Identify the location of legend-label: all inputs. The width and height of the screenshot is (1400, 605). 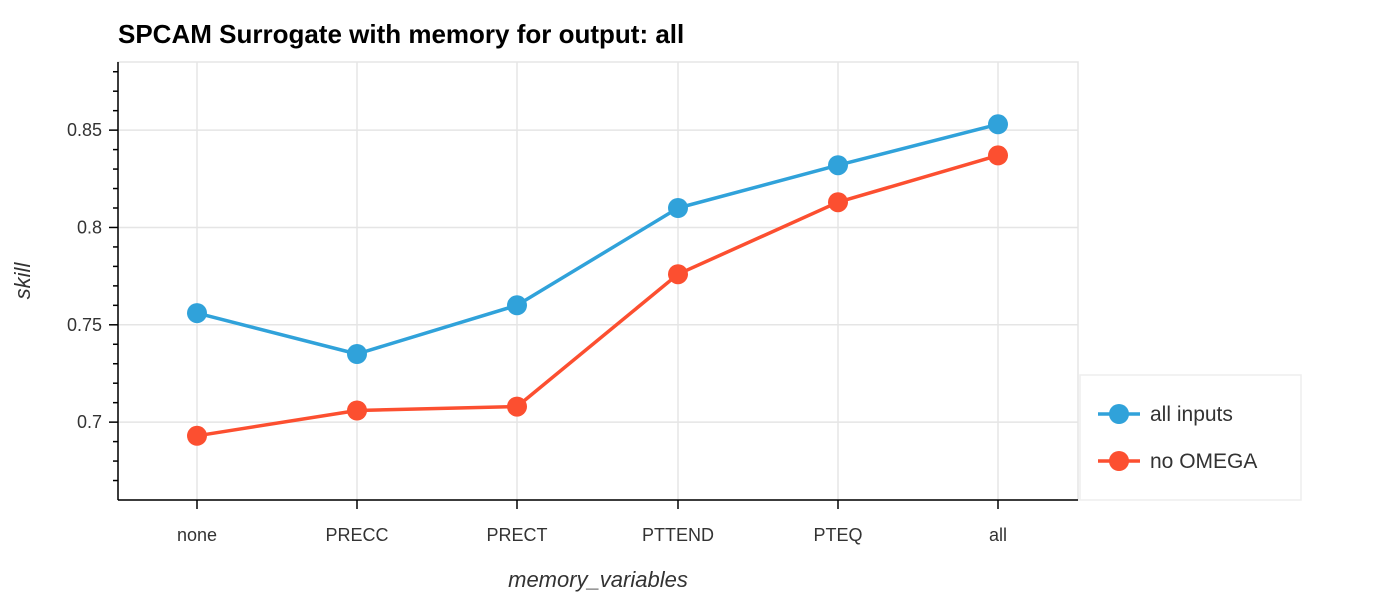
(1191, 414).